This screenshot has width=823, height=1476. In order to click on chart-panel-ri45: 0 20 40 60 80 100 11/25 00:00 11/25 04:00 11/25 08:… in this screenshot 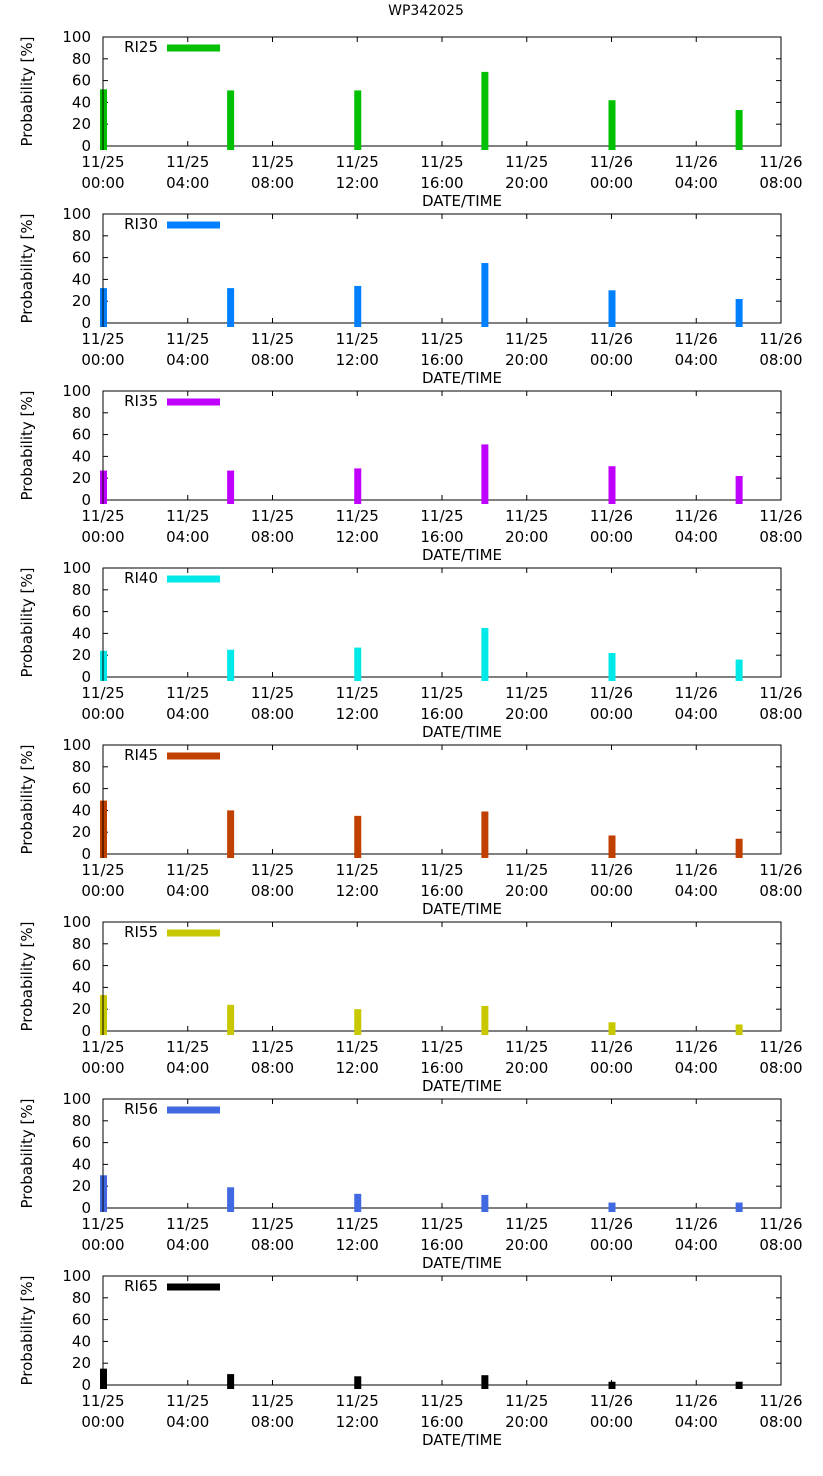, I will do `click(410, 827)`.